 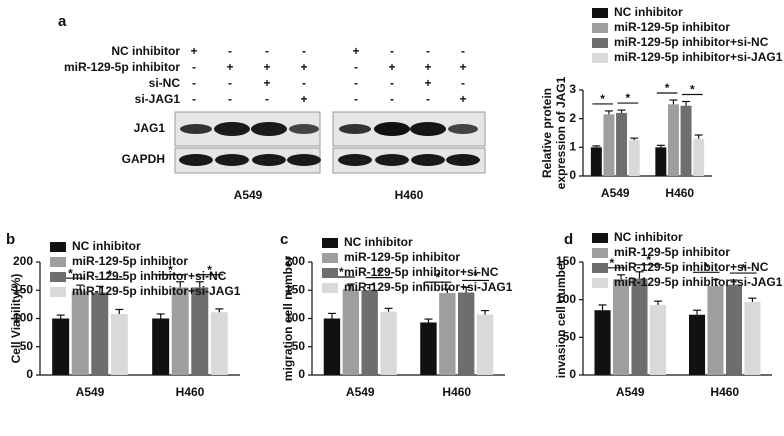 I want to click on panel-label: b, so click(x=10, y=239).